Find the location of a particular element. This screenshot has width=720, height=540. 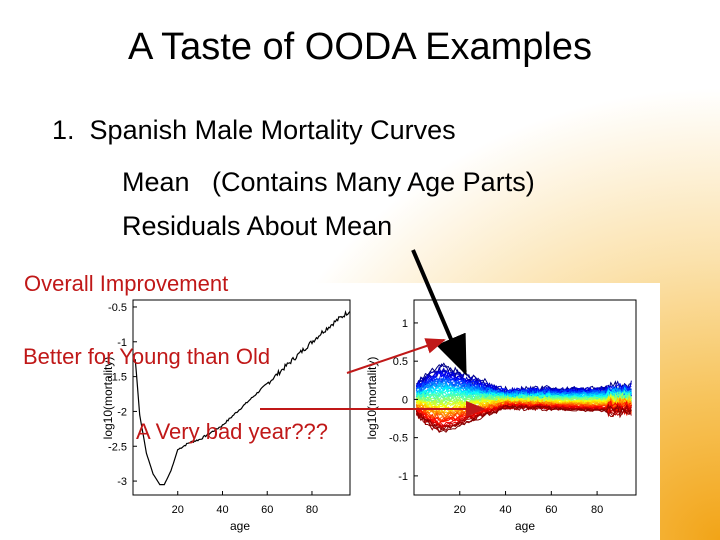

mean-series-line is located at coordinates (242, 398).